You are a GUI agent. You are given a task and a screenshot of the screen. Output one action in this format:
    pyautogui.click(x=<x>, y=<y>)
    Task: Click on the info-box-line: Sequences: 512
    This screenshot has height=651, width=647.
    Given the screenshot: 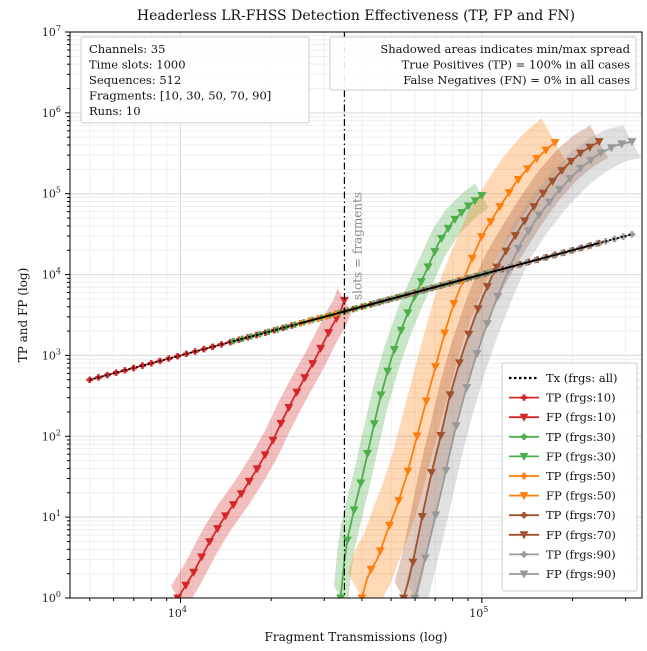 What is the action you would take?
    pyautogui.click(x=135, y=80)
    